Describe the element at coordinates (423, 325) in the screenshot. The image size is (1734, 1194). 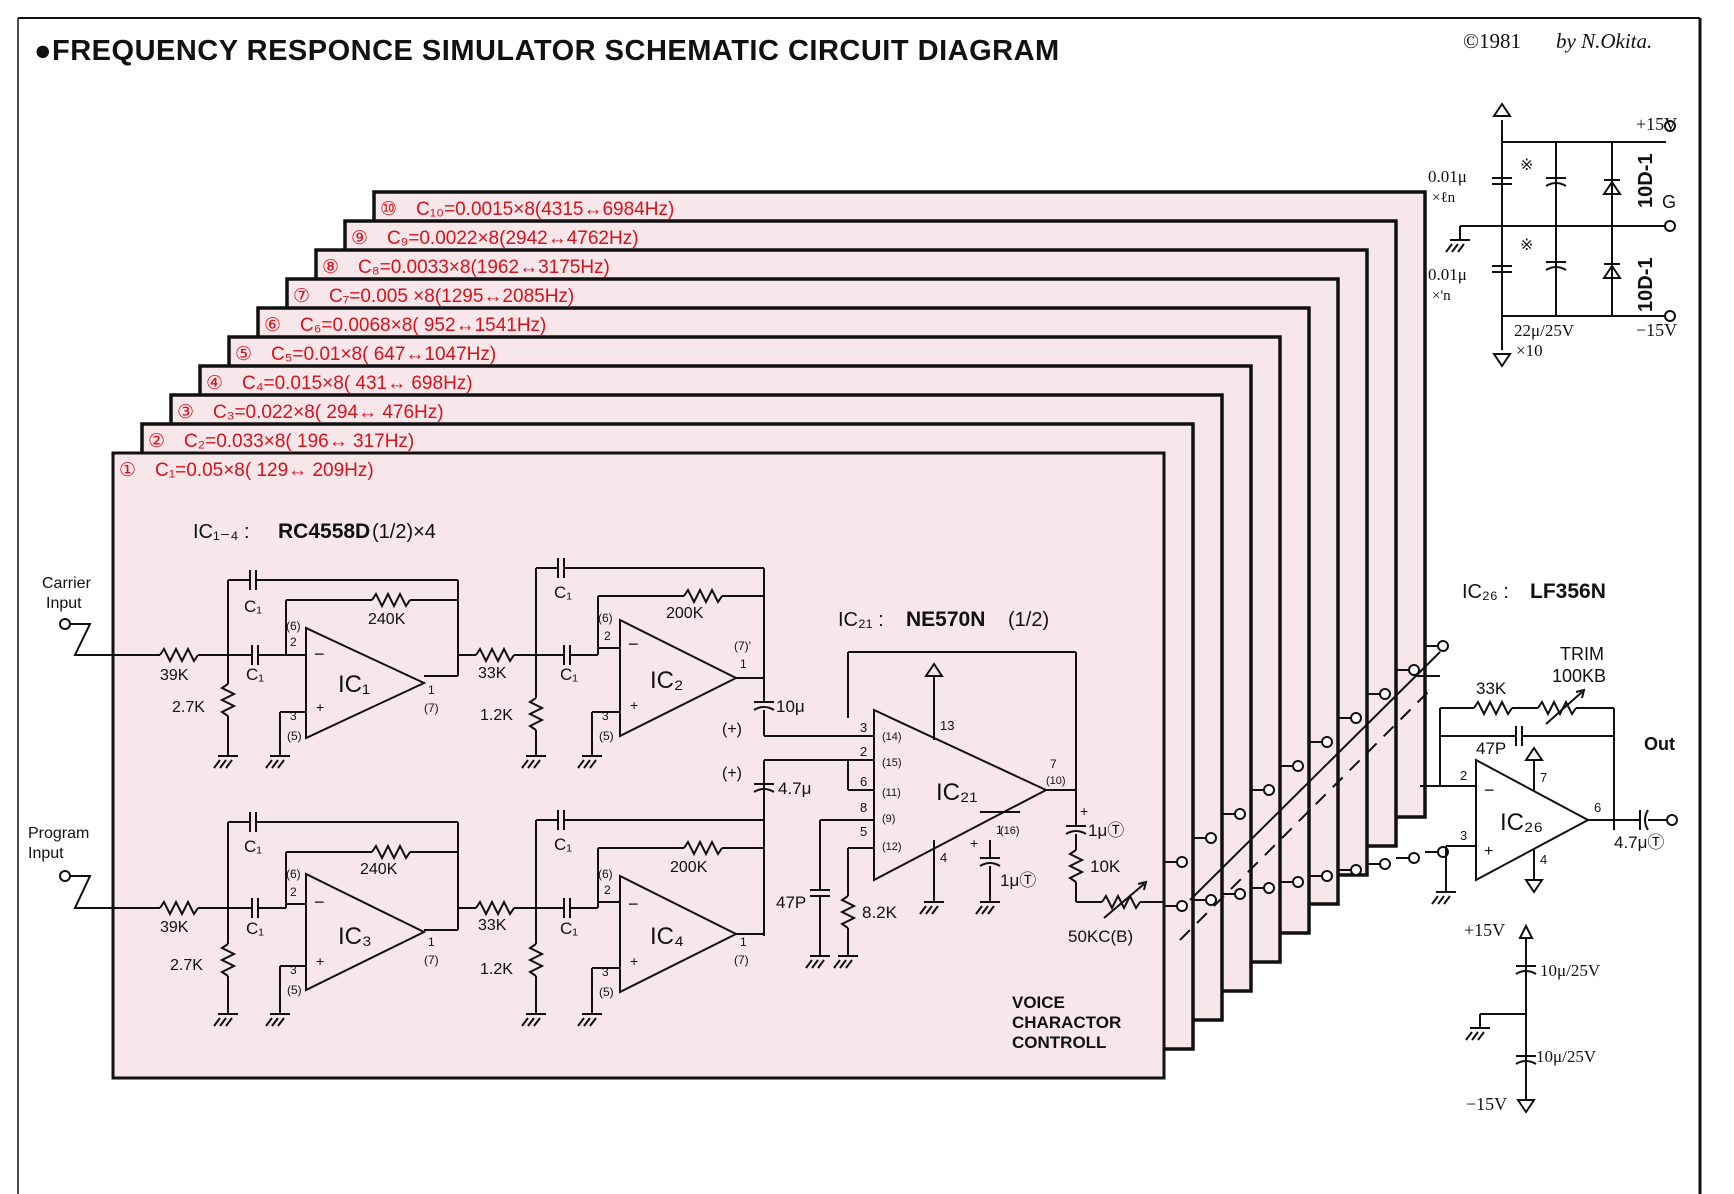
I see `board-label-6: C₆=0.0068×8( 952↔1541Hz)` at that location.